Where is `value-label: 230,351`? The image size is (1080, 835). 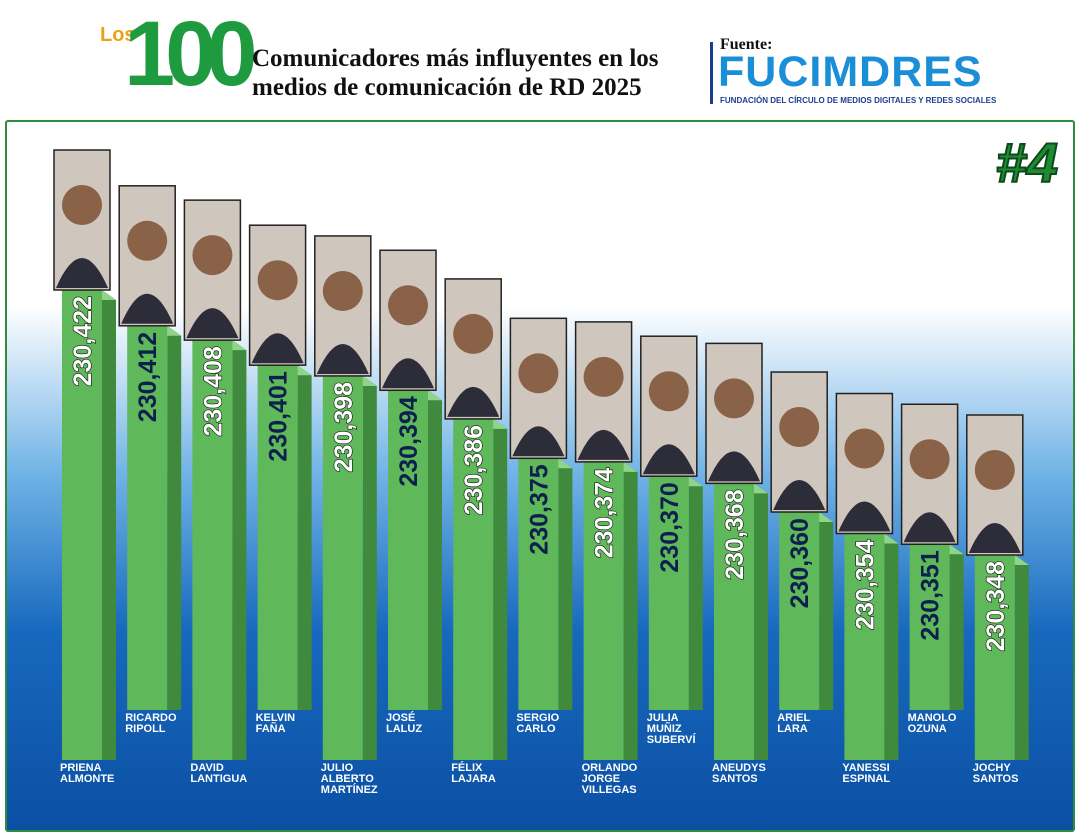 value-label: 230,351 is located at coordinates (931, 595).